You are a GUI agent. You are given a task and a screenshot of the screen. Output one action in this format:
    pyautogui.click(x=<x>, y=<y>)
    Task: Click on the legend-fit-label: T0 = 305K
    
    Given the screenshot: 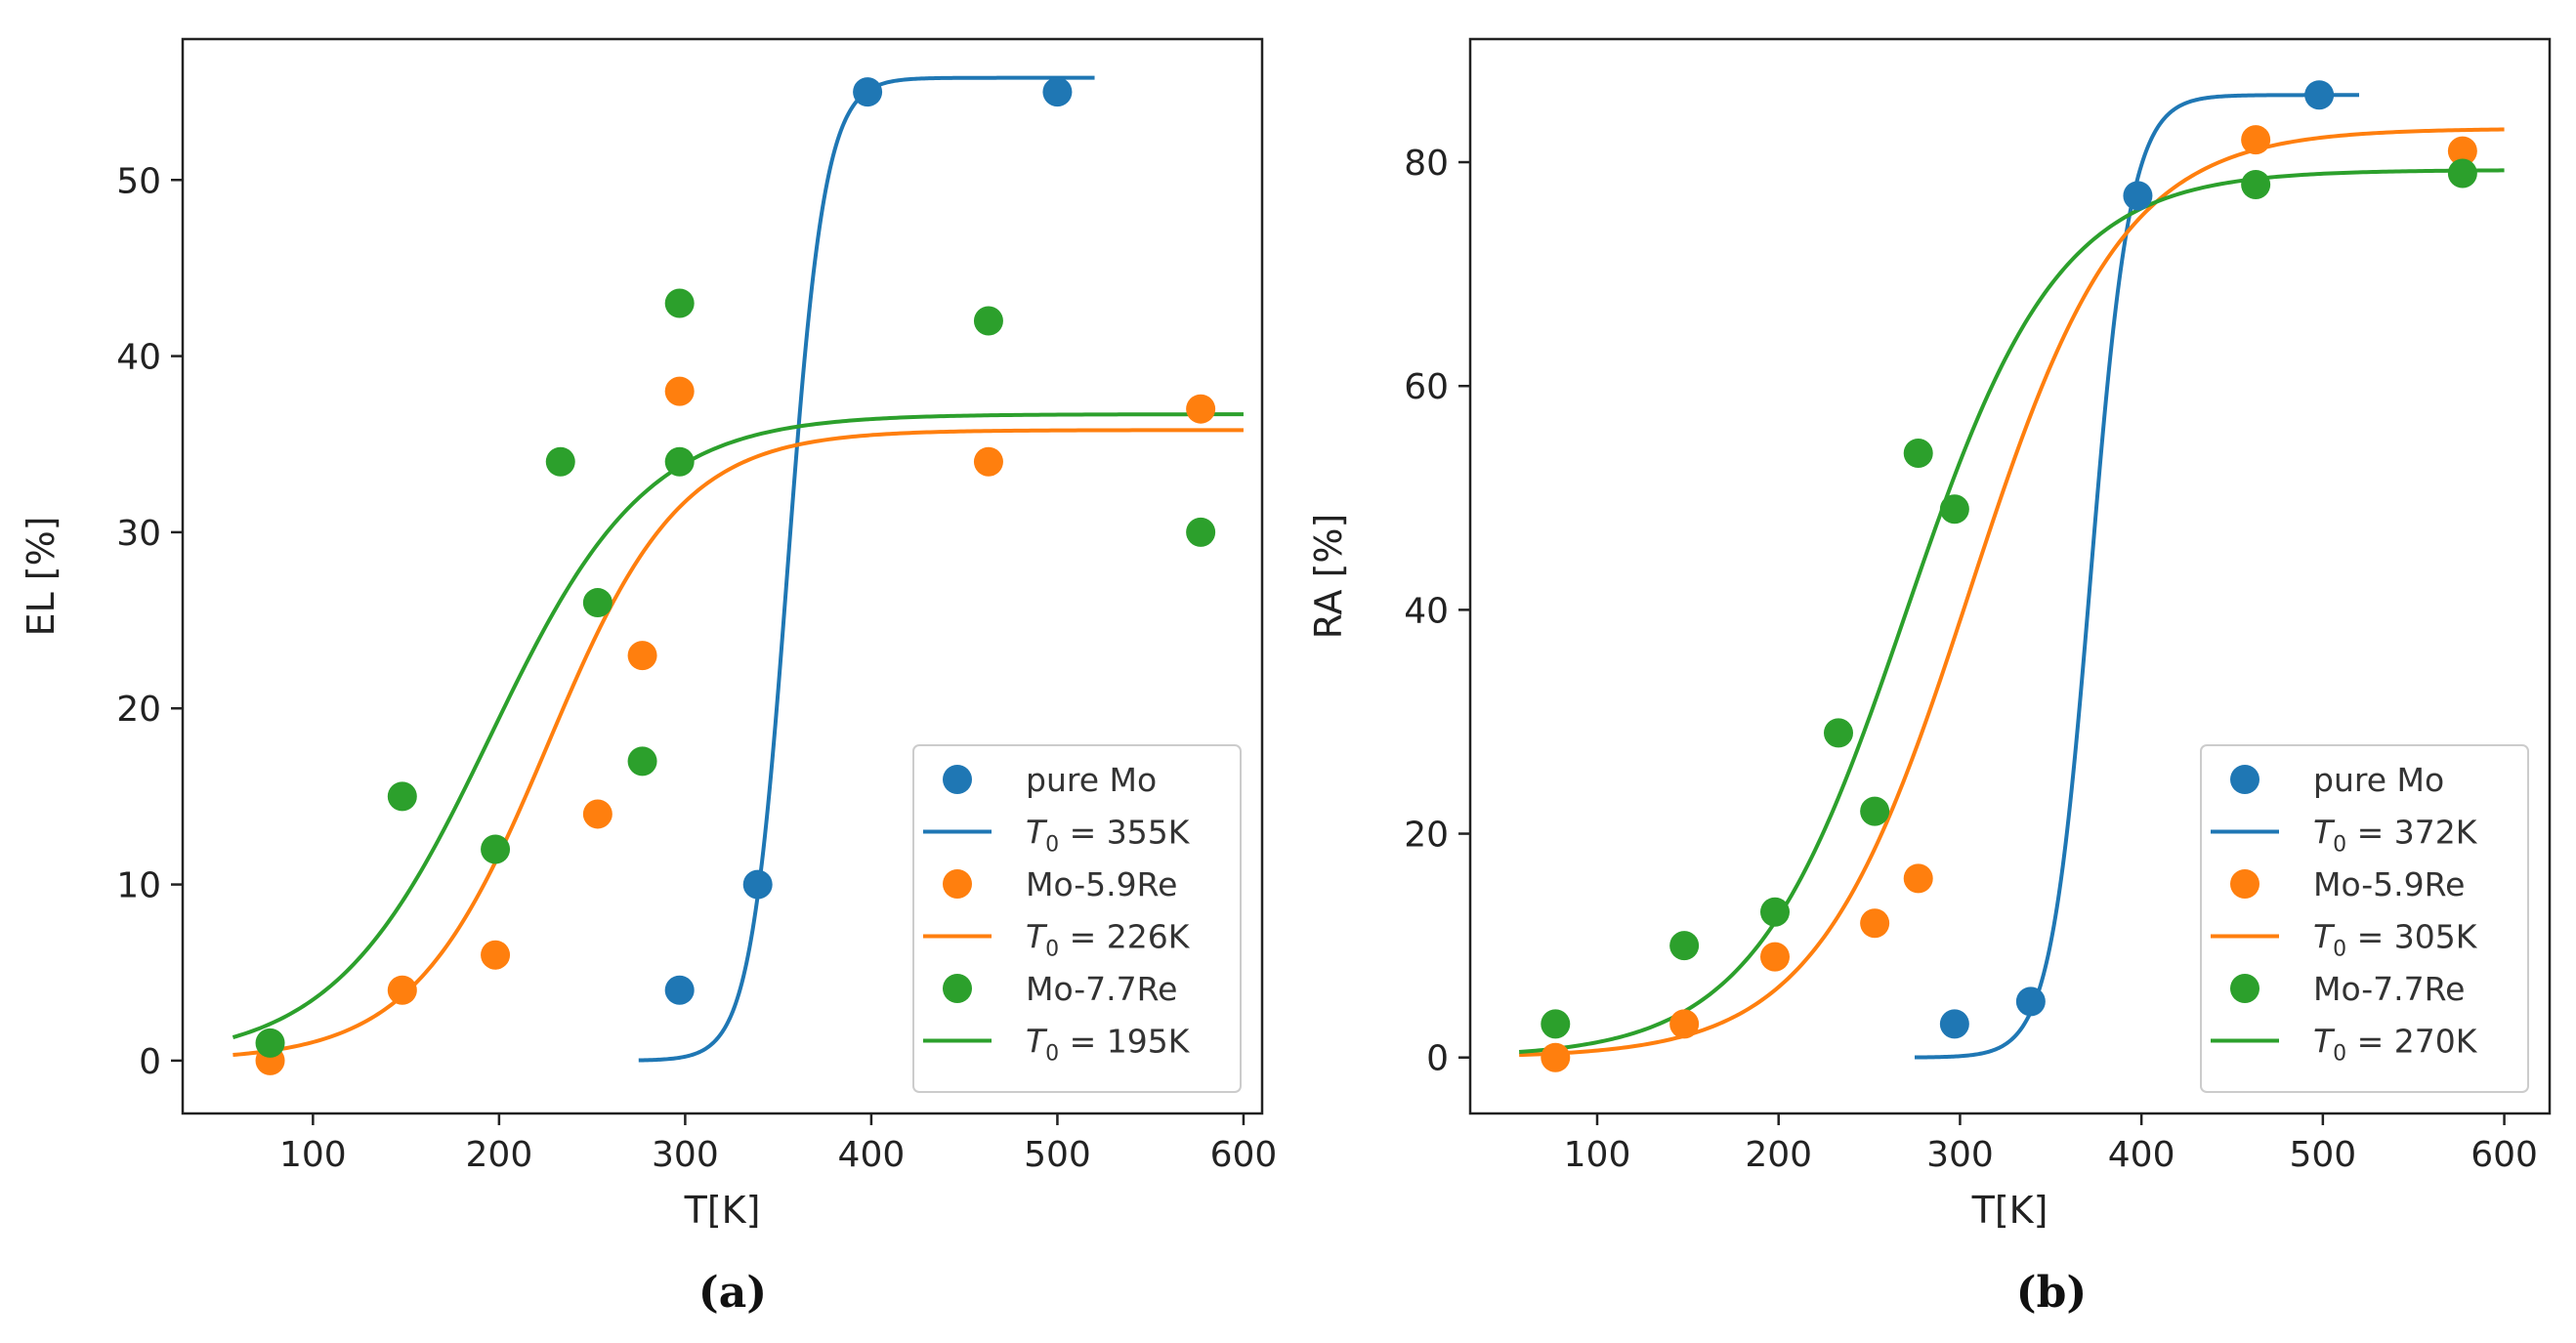 What is the action you would take?
    pyautogui.click(x=2395, y=940)
    